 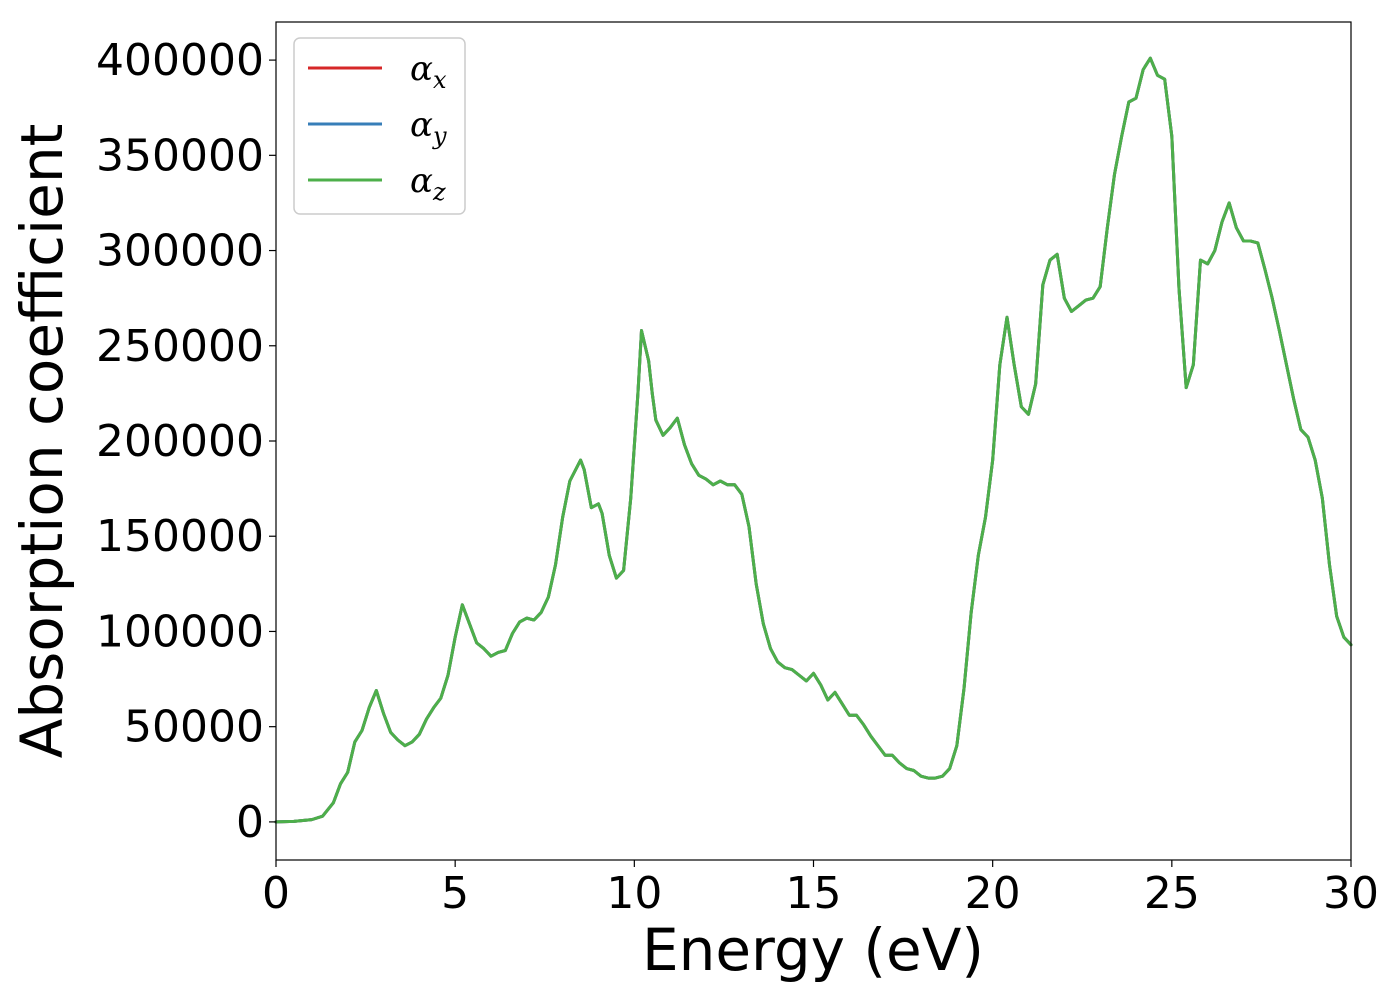 What do you see at coordinates (428, 71) in the screenshot?
I see `legend-label-x: αx` at bounding box center [428, 71].